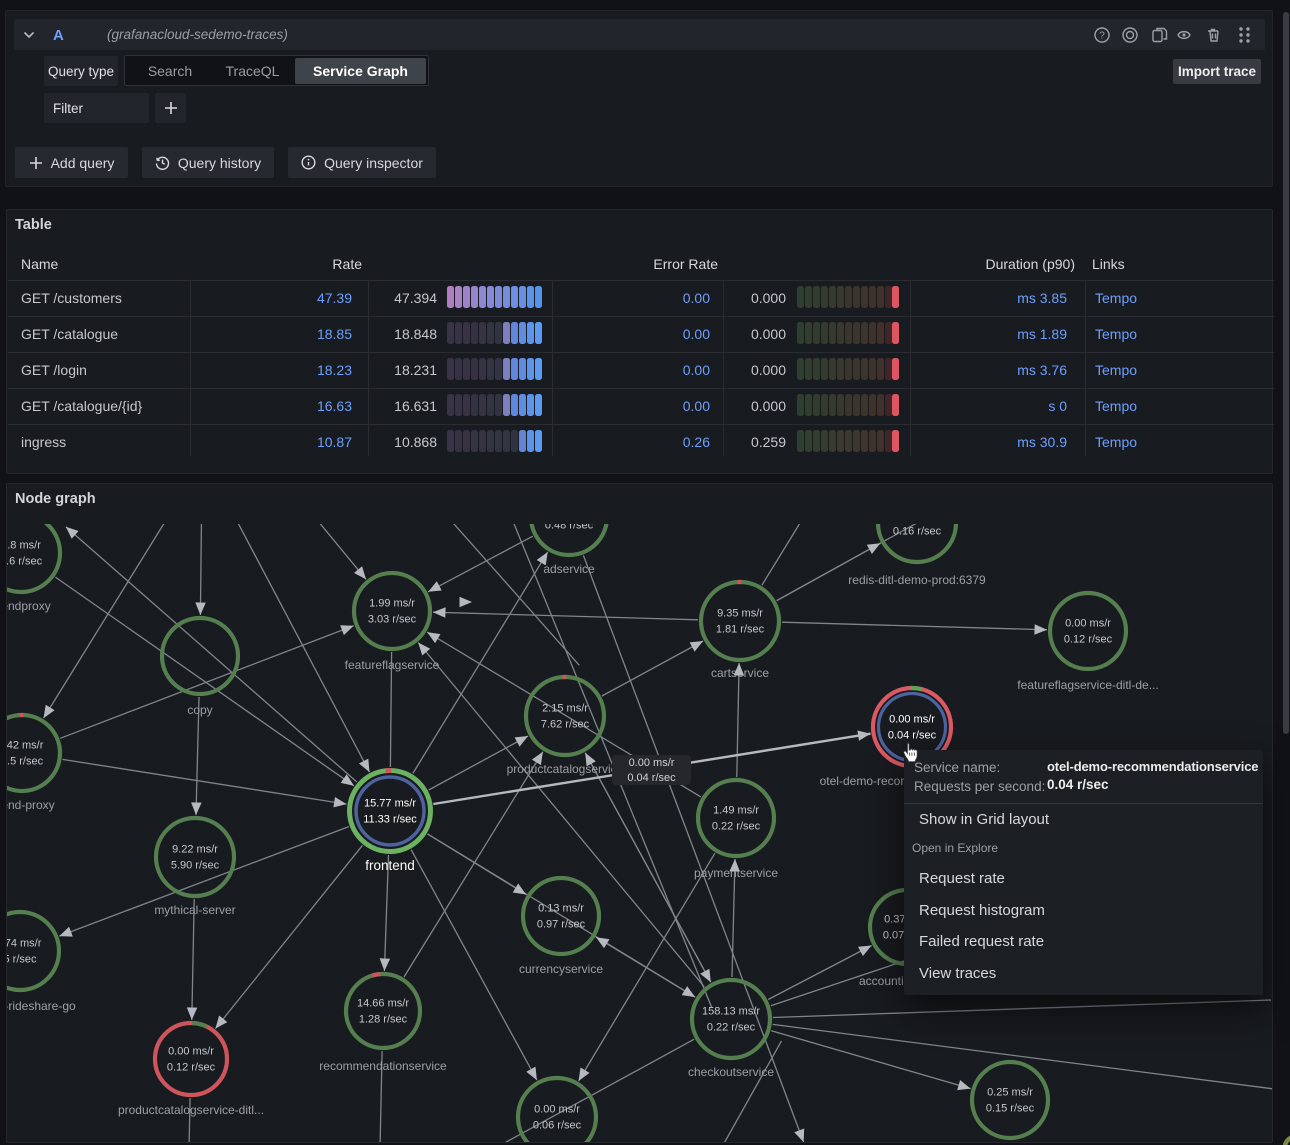 The width and height of the screenshot is (1290, 1145). I want to click on svg-text: 9.22 ms/r, so click(195, 850).